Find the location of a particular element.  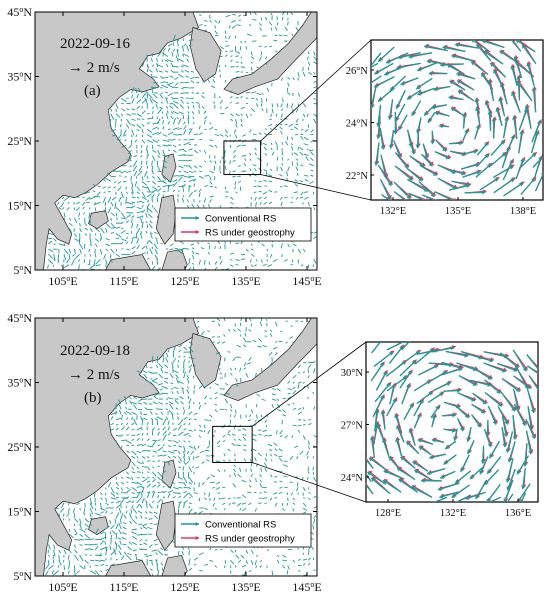

inset-lat-label: 24°N is located at coordinates (352, 478).